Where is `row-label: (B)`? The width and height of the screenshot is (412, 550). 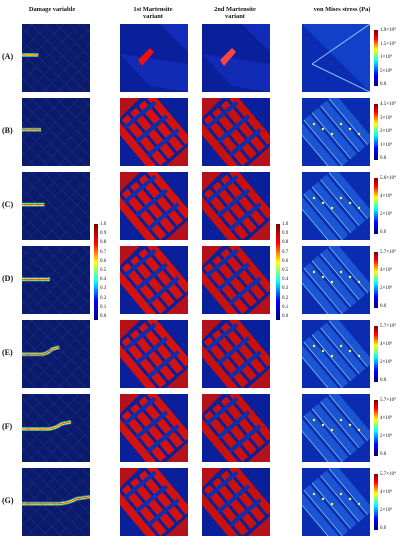
row-label: (B) is located at coordinates (7, 130).